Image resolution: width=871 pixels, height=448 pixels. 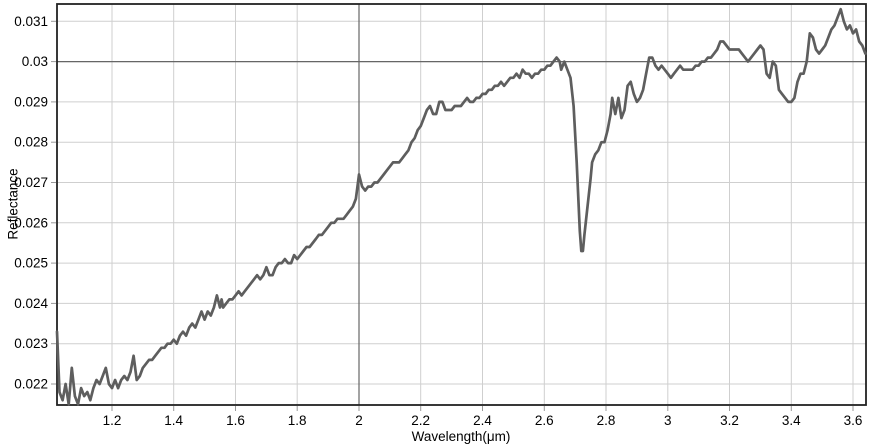 I want to click on x-tick-label: 3.6, so click(x=853, y=420).